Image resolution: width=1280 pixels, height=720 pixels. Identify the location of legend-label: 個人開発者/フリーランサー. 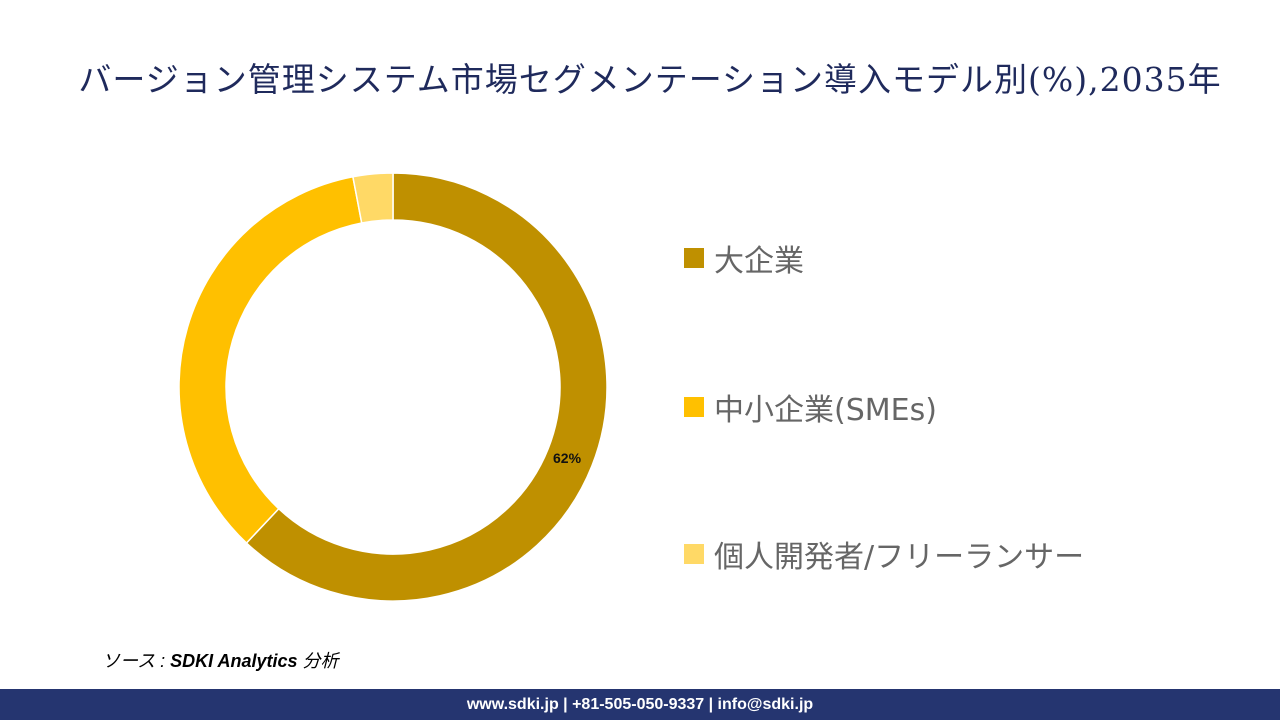
(899, 557).